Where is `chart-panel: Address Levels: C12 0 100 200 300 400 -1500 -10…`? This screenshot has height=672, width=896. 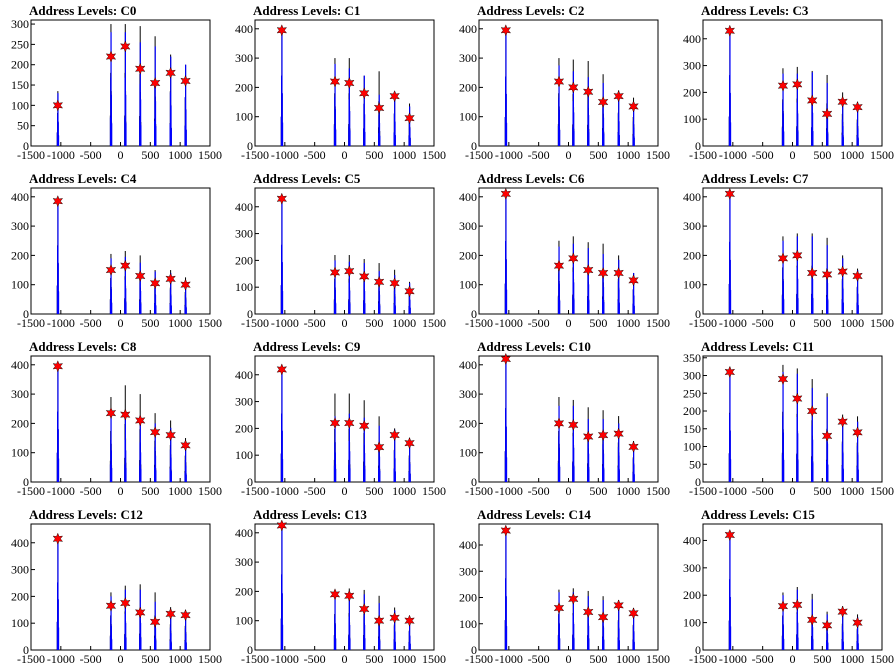 chart-panel: Address Levels: C12 0 100 200 300 400 -1500 -10… is located at coordinates (116, 586).